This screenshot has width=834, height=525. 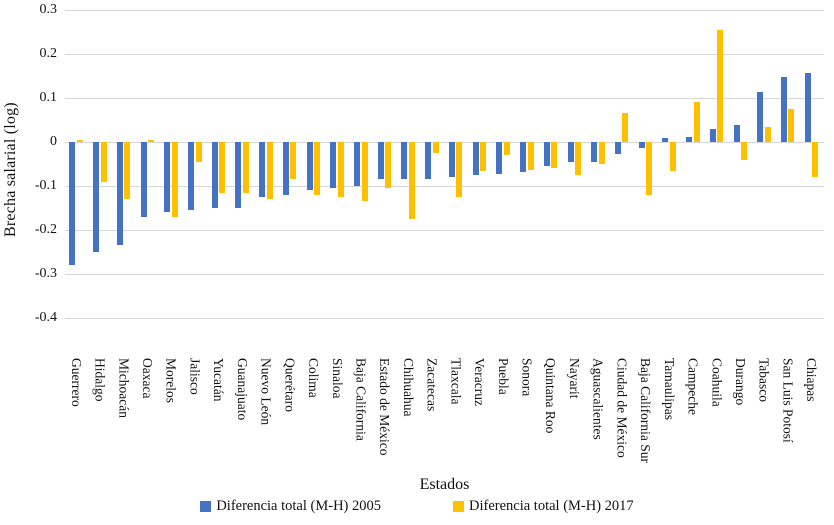 I want to click on x-label-Zacatecas: Zacatecas, so click(x=432, y=385).